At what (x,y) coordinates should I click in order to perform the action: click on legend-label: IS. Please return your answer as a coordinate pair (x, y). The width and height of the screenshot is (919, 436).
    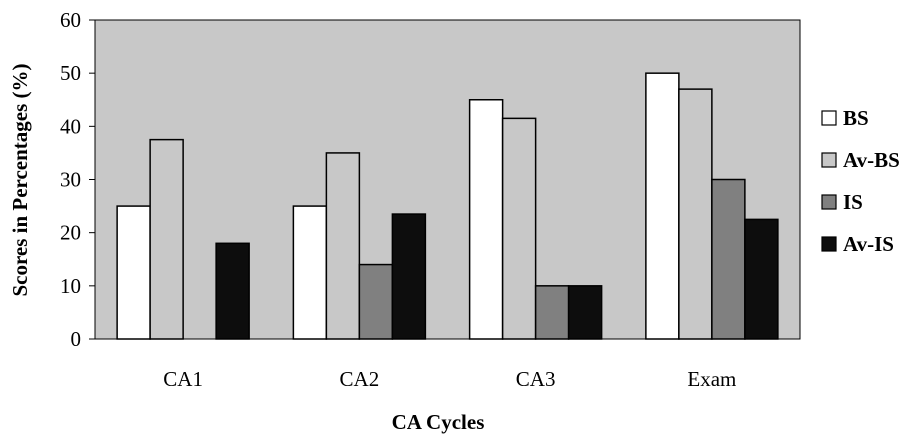
    Looking at the image, I should click on (853, 202).